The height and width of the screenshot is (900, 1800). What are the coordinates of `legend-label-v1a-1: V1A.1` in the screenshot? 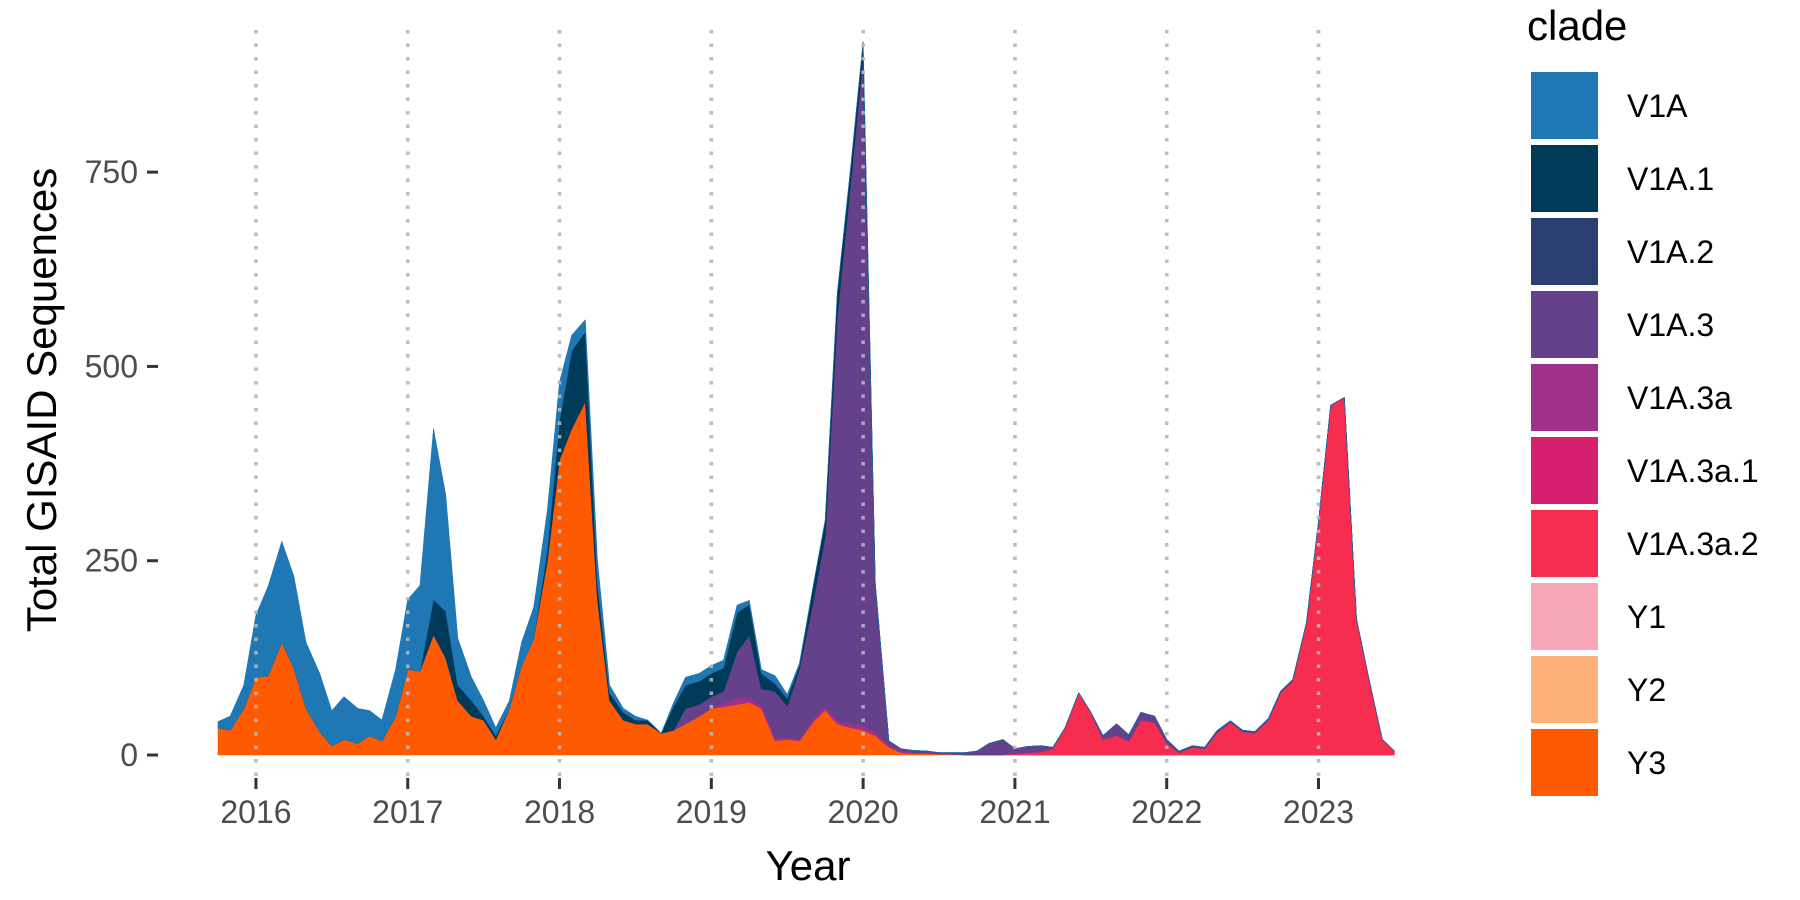 It's located at (1670, 179).